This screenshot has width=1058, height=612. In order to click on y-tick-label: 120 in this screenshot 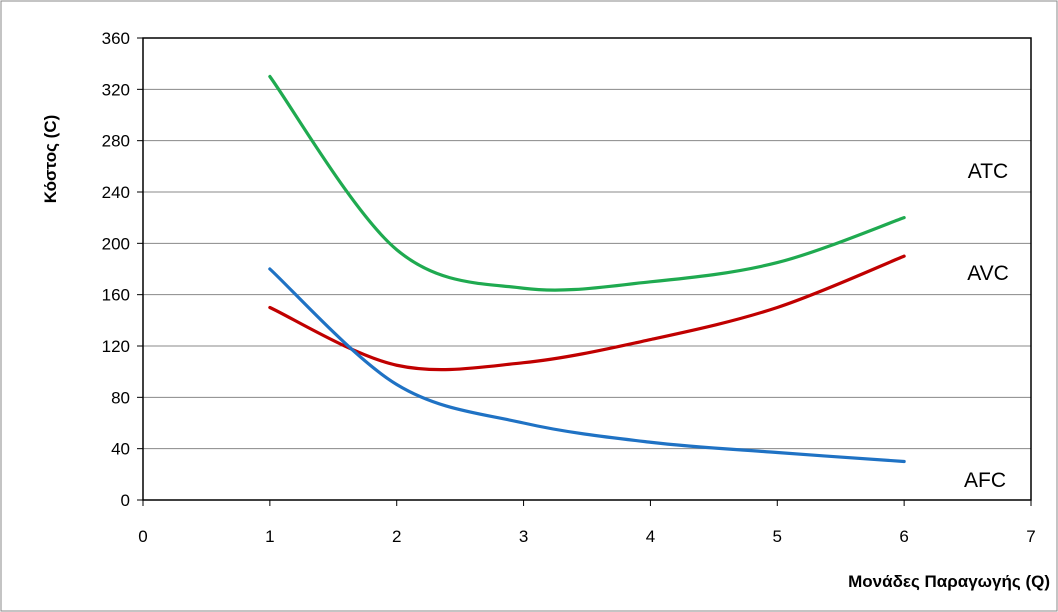, I will do `click(116, 346)`.